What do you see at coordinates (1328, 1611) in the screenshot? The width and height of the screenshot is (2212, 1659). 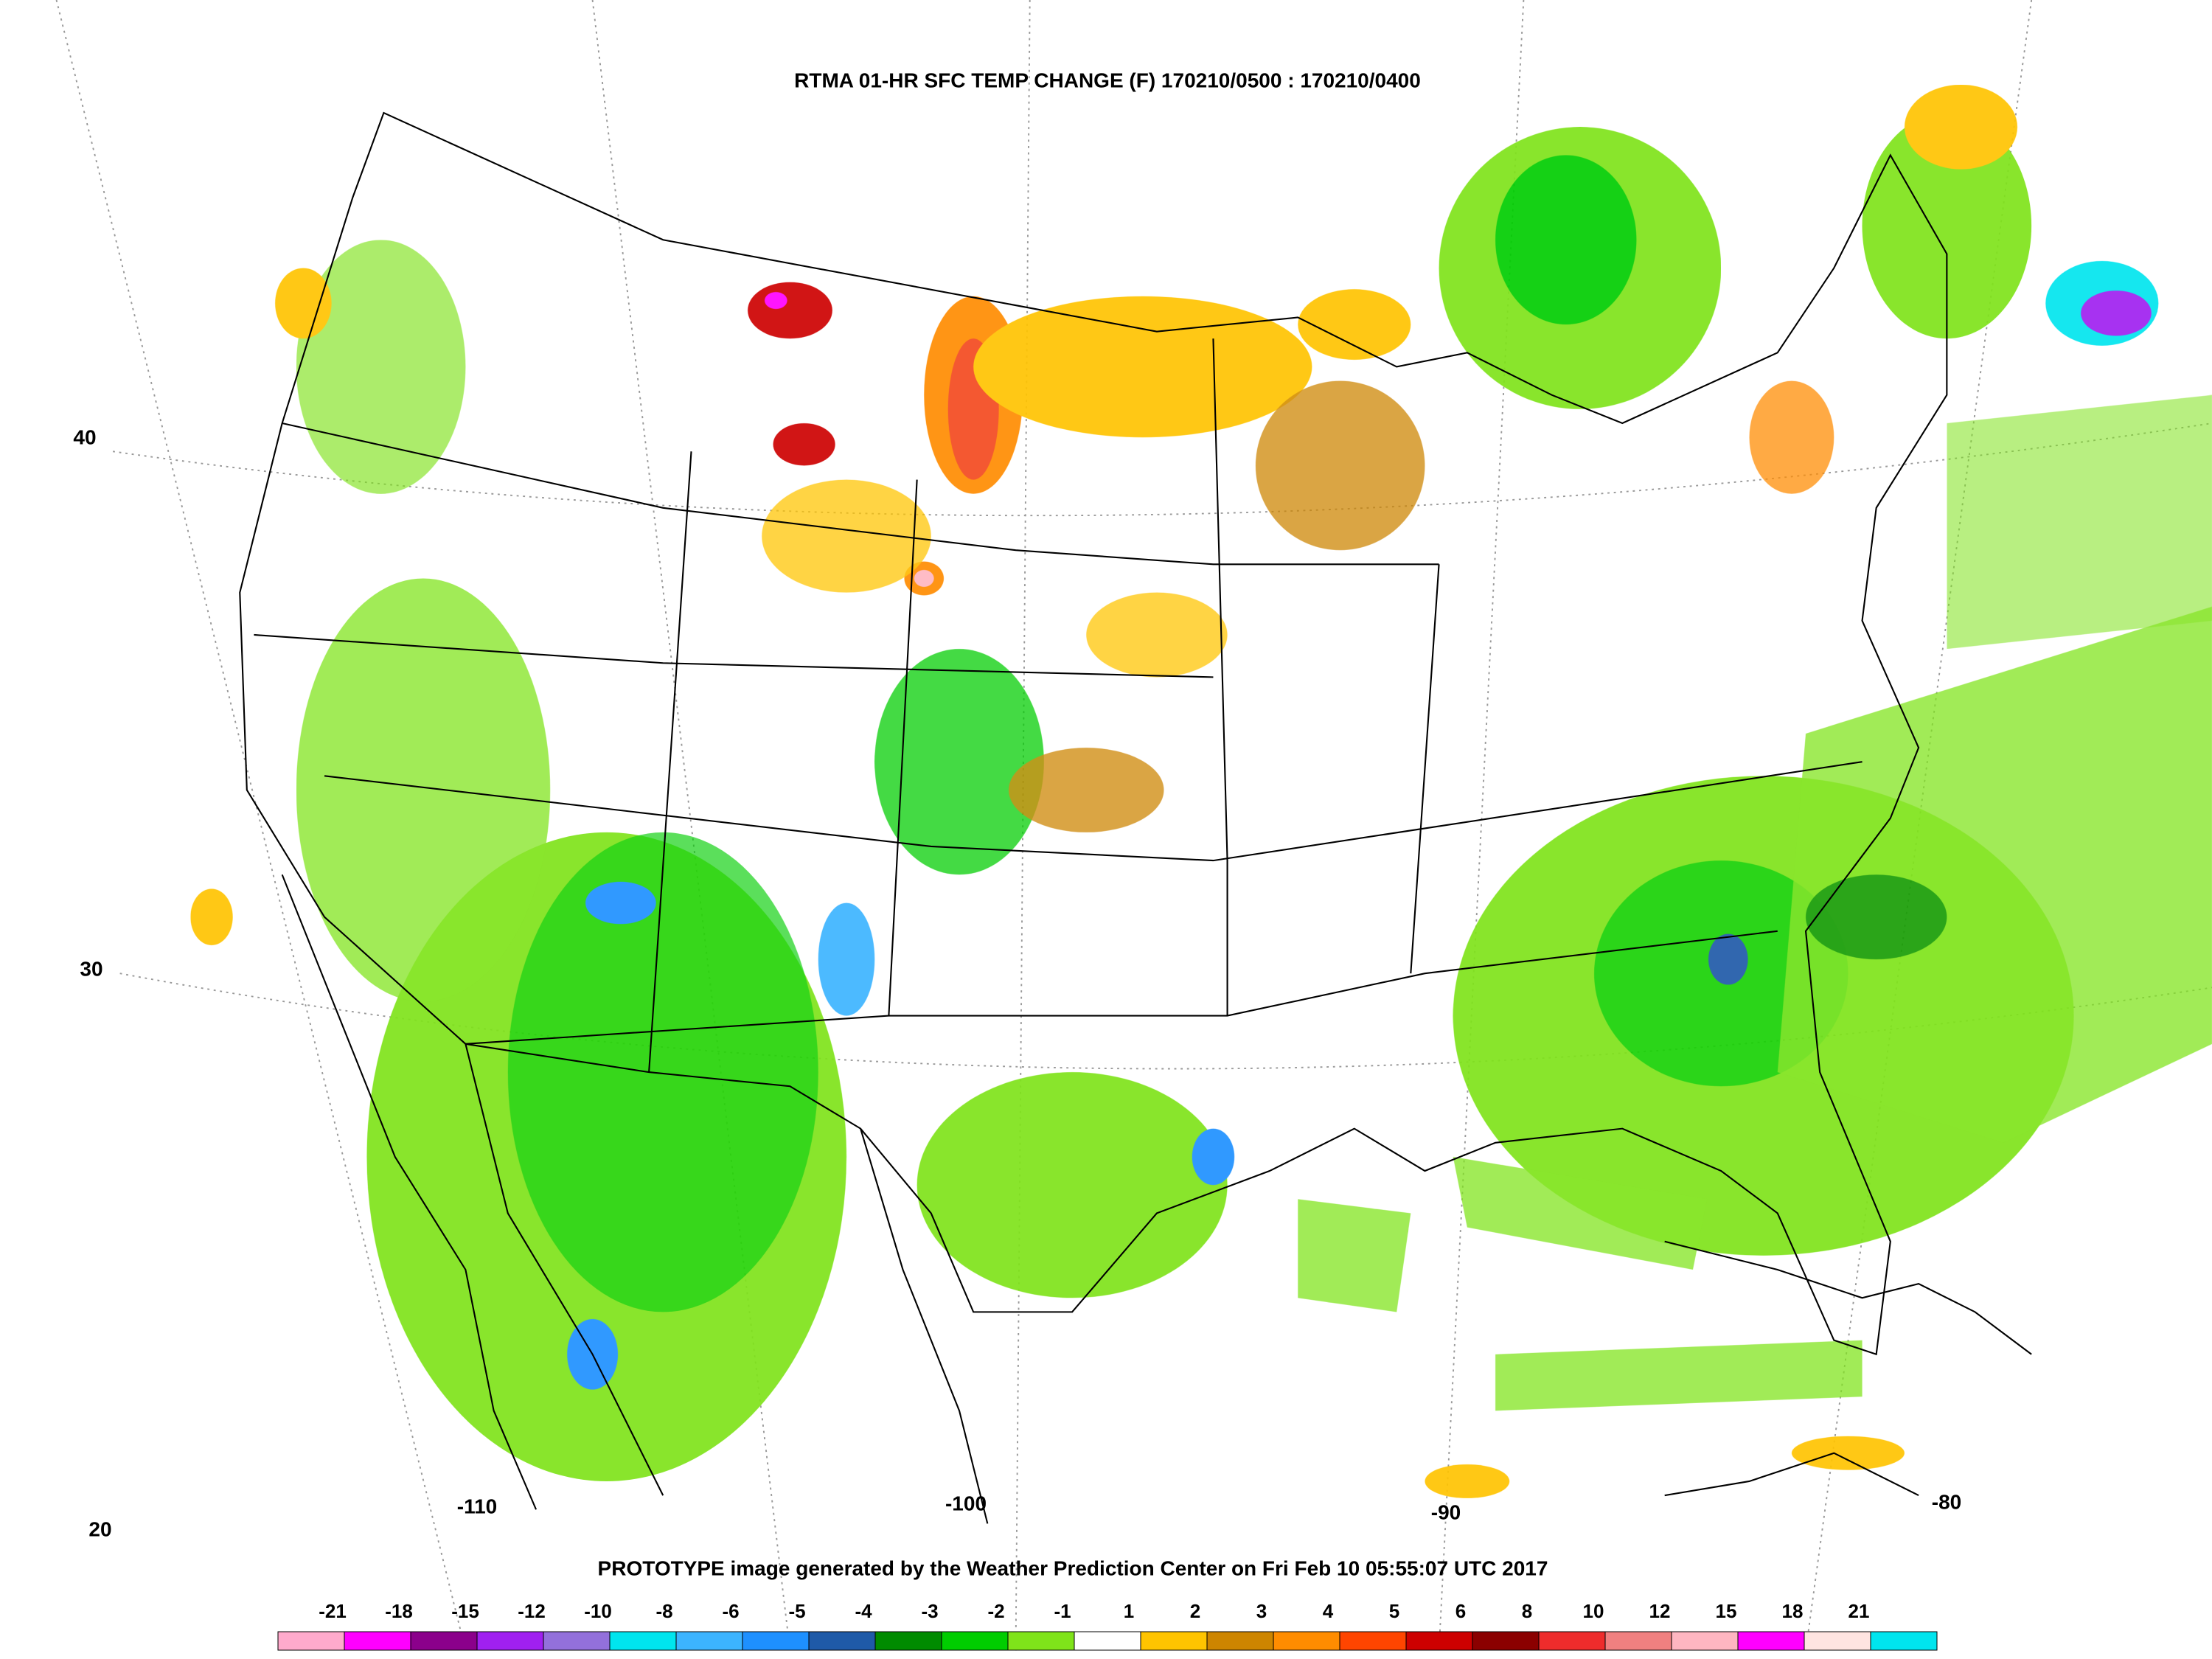 I see `legend-label: 4` at bounding box center [1328, 1611].